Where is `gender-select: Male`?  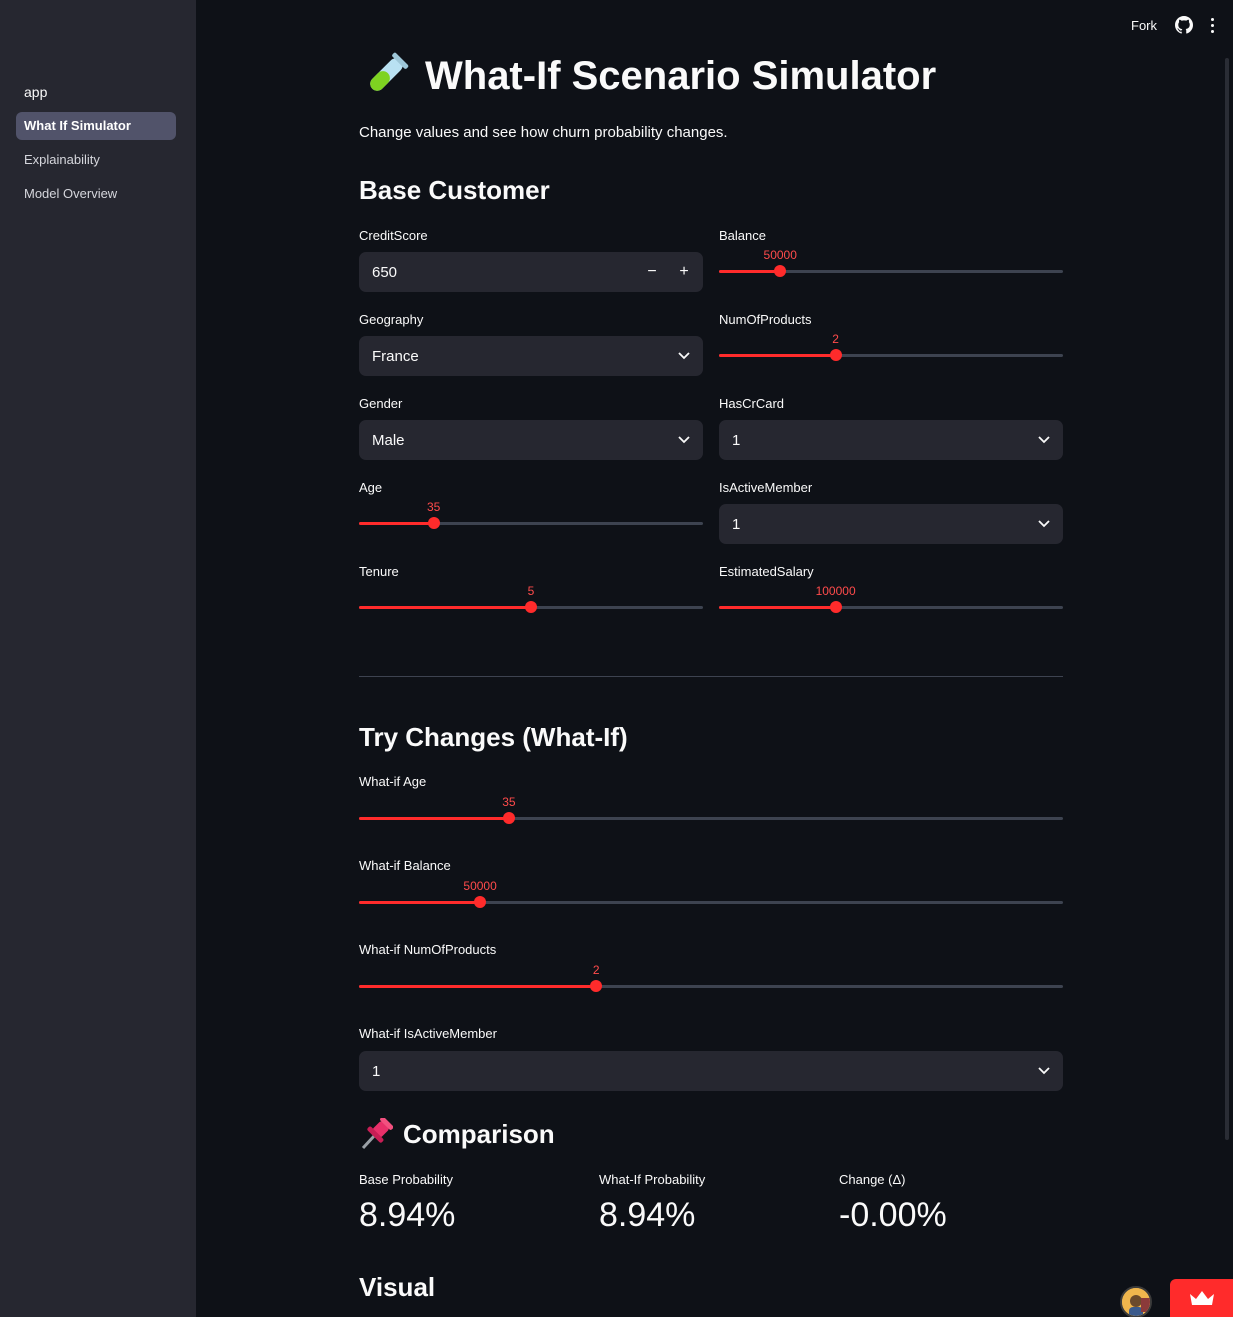 gender-select: Male is located at coordinates (531, 440).